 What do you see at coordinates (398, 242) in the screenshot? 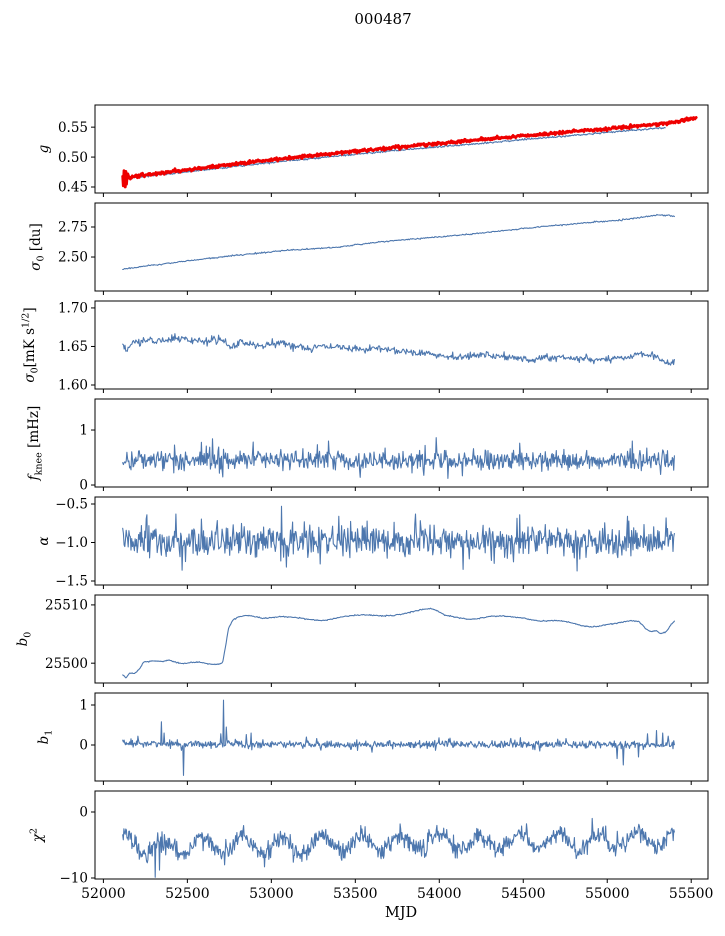
I see `series-sigma0-du` at bounding box center [398, 242].